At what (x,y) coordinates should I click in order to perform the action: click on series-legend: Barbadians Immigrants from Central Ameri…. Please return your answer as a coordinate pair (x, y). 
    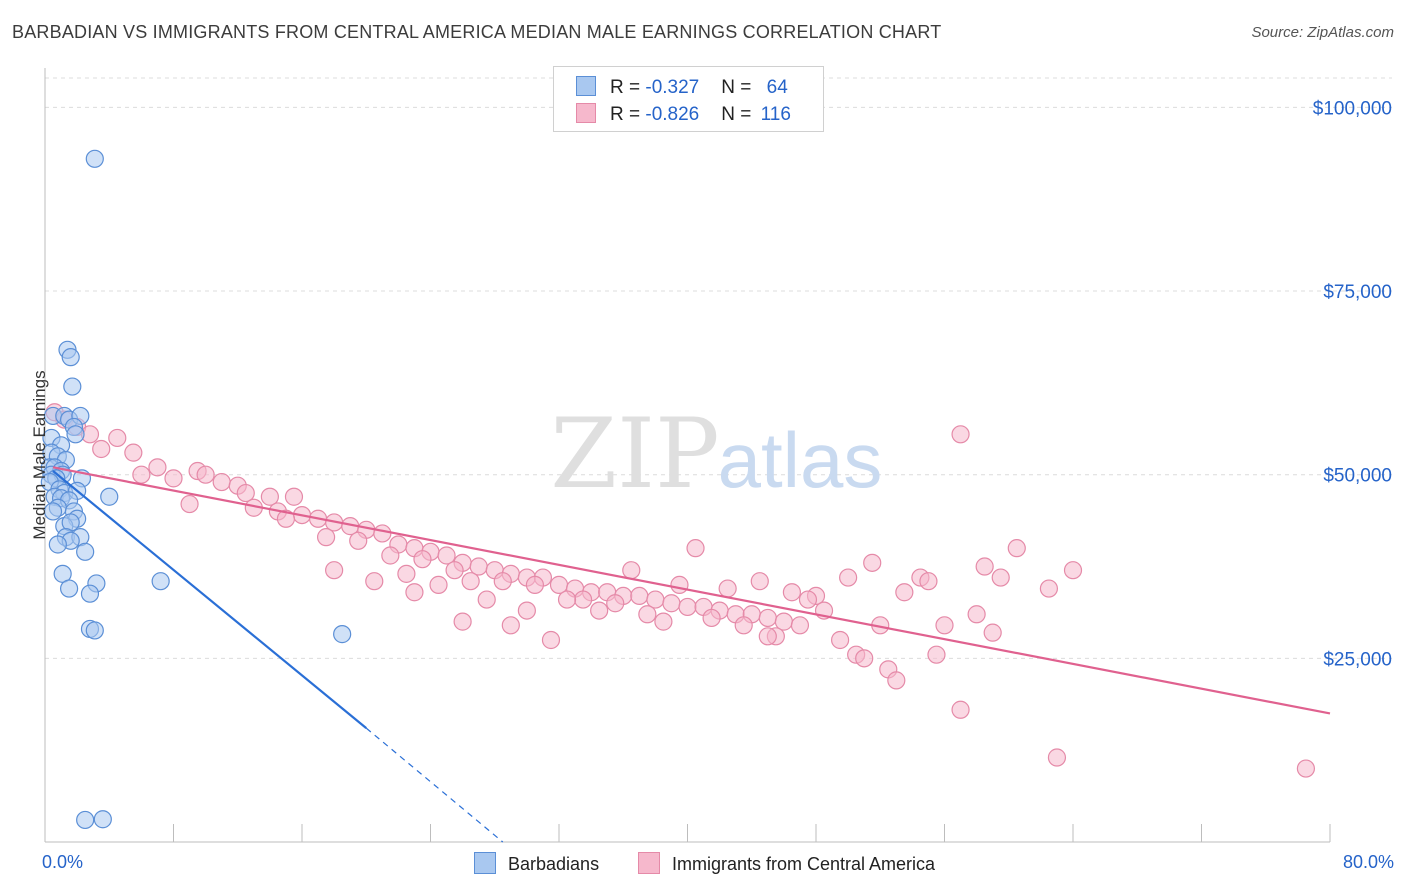
    Looking at the image, I should click on (703, 864).